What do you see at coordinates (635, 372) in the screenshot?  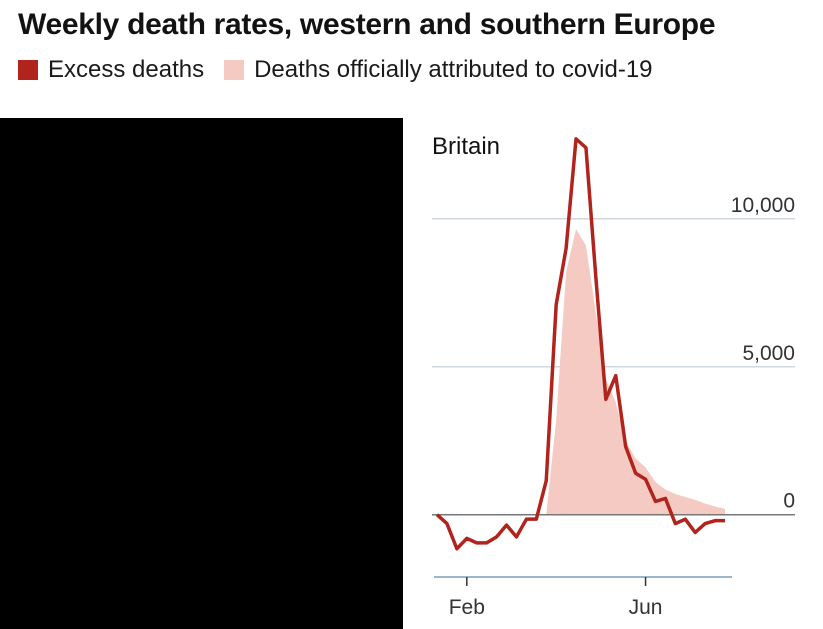 I see `covid-deaths-area` at bounding box center [635, 372].